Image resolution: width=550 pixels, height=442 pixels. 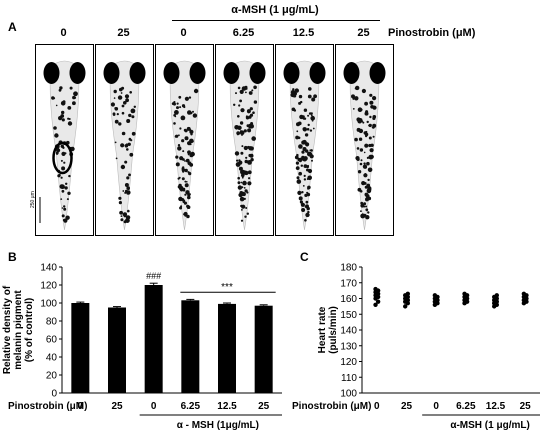 I want to click on y-tick-label: 60, so click(x=52, y=340).